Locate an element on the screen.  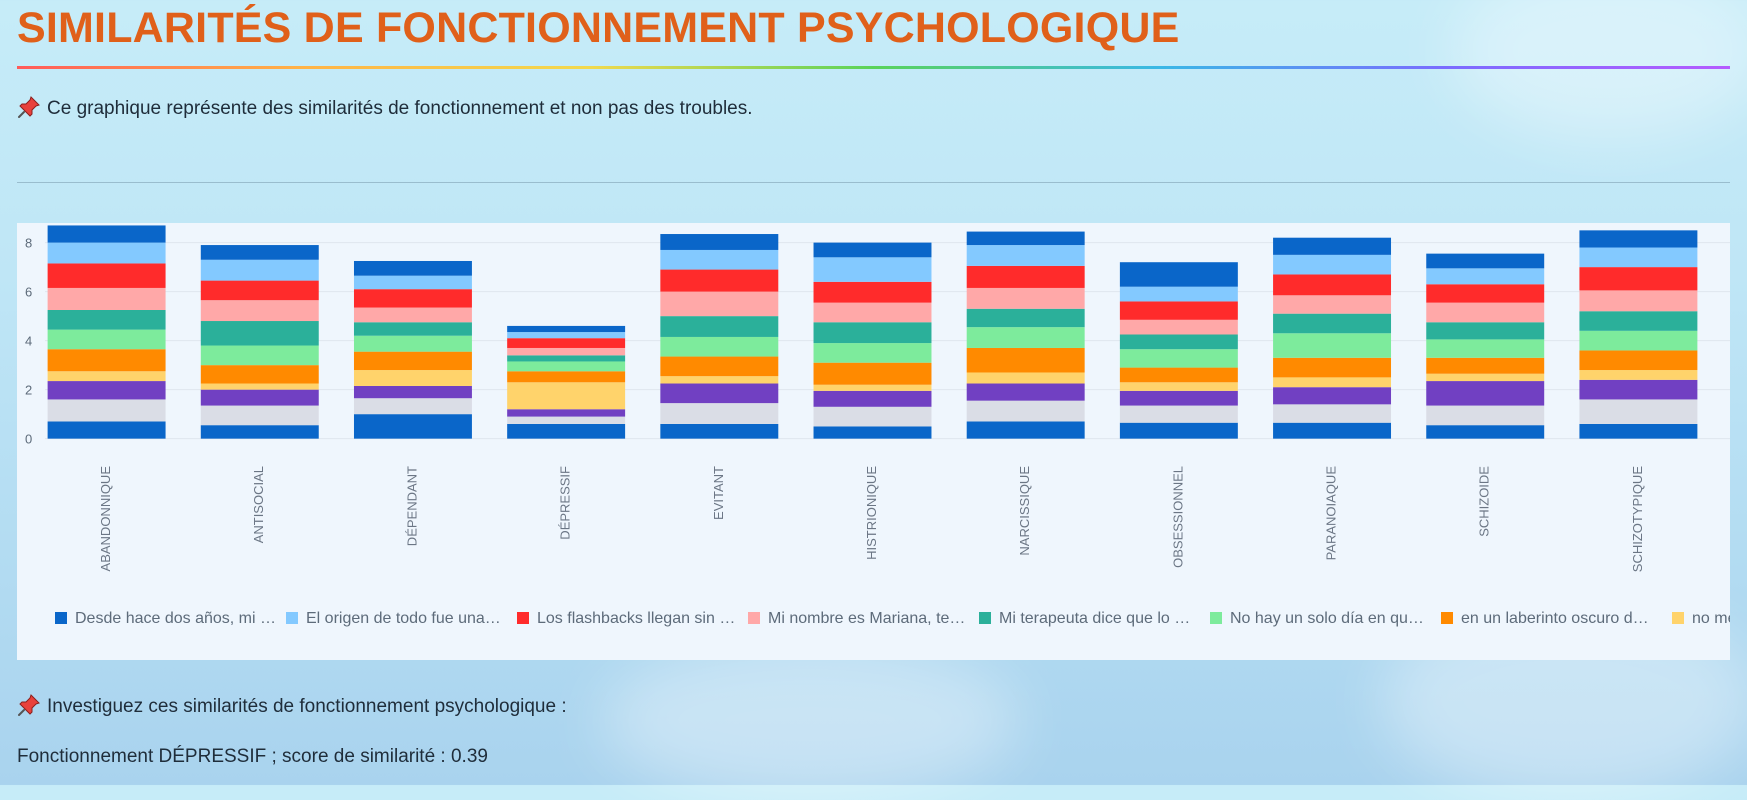
background-cloud is located at coordinates (1598, 70).